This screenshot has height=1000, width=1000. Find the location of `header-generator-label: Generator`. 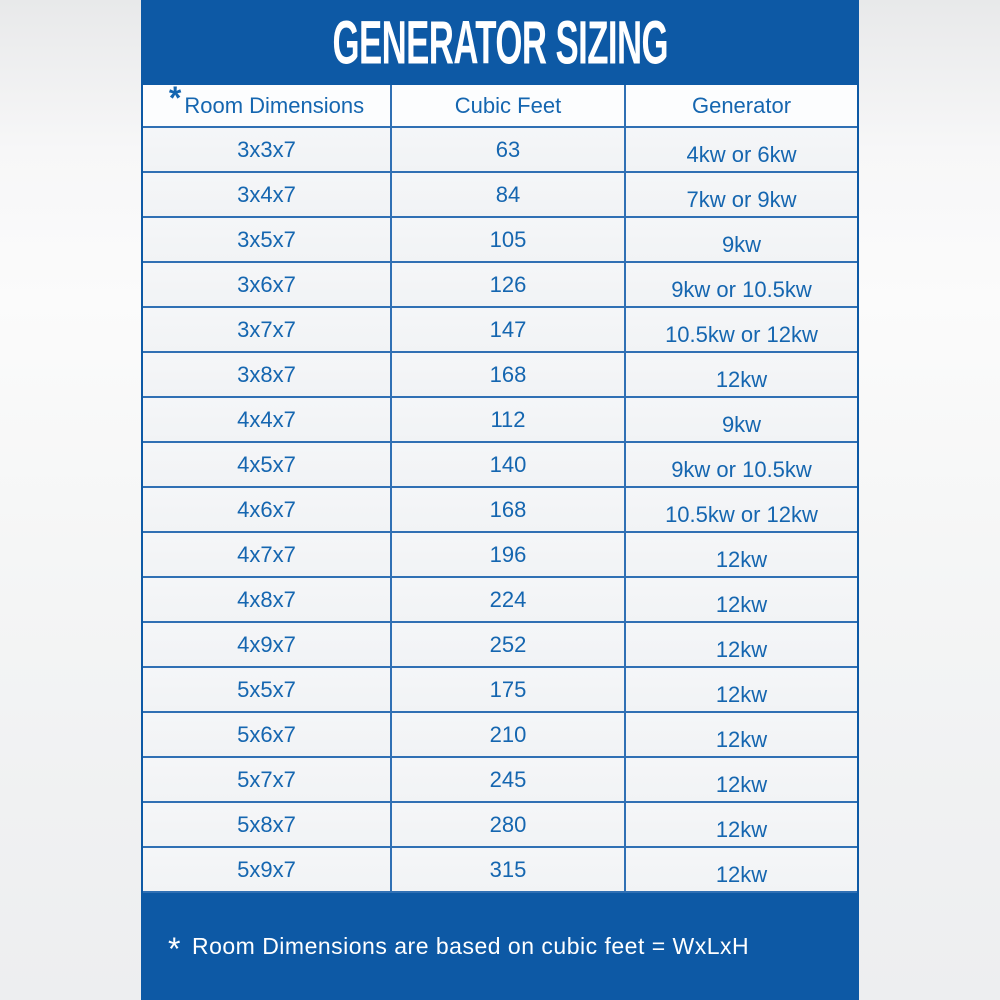

header-generator-label: Generator is located at coordinates (741, 105).